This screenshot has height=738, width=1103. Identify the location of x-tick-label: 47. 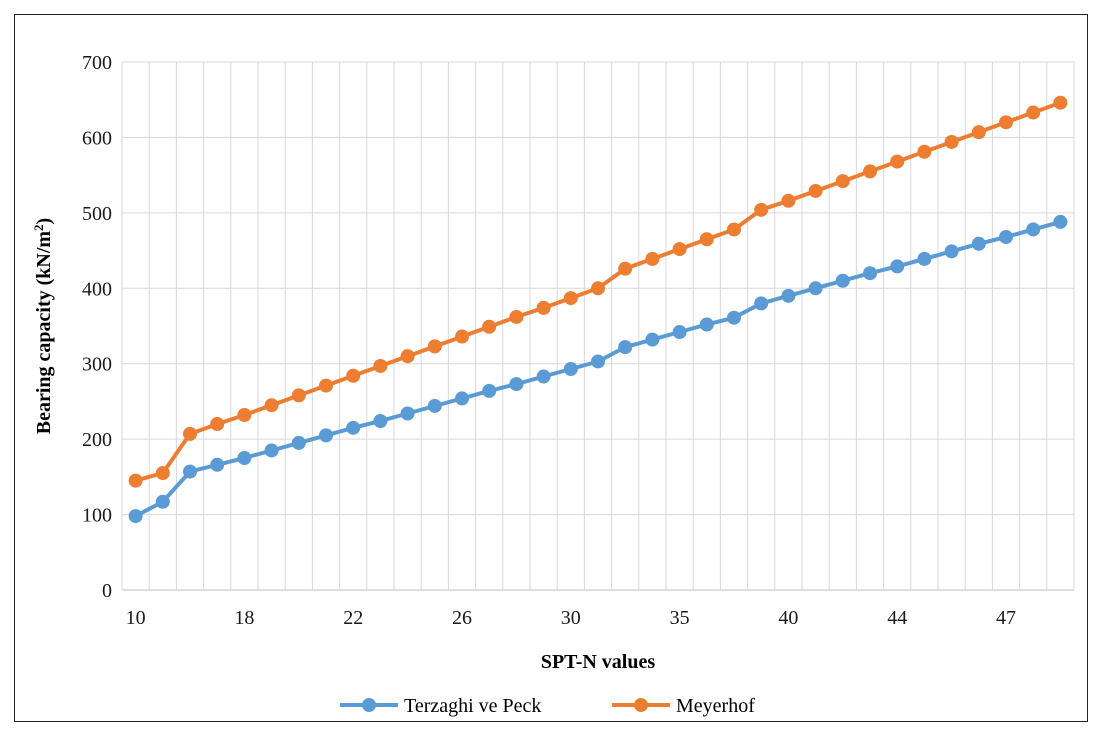
(1006, 618).